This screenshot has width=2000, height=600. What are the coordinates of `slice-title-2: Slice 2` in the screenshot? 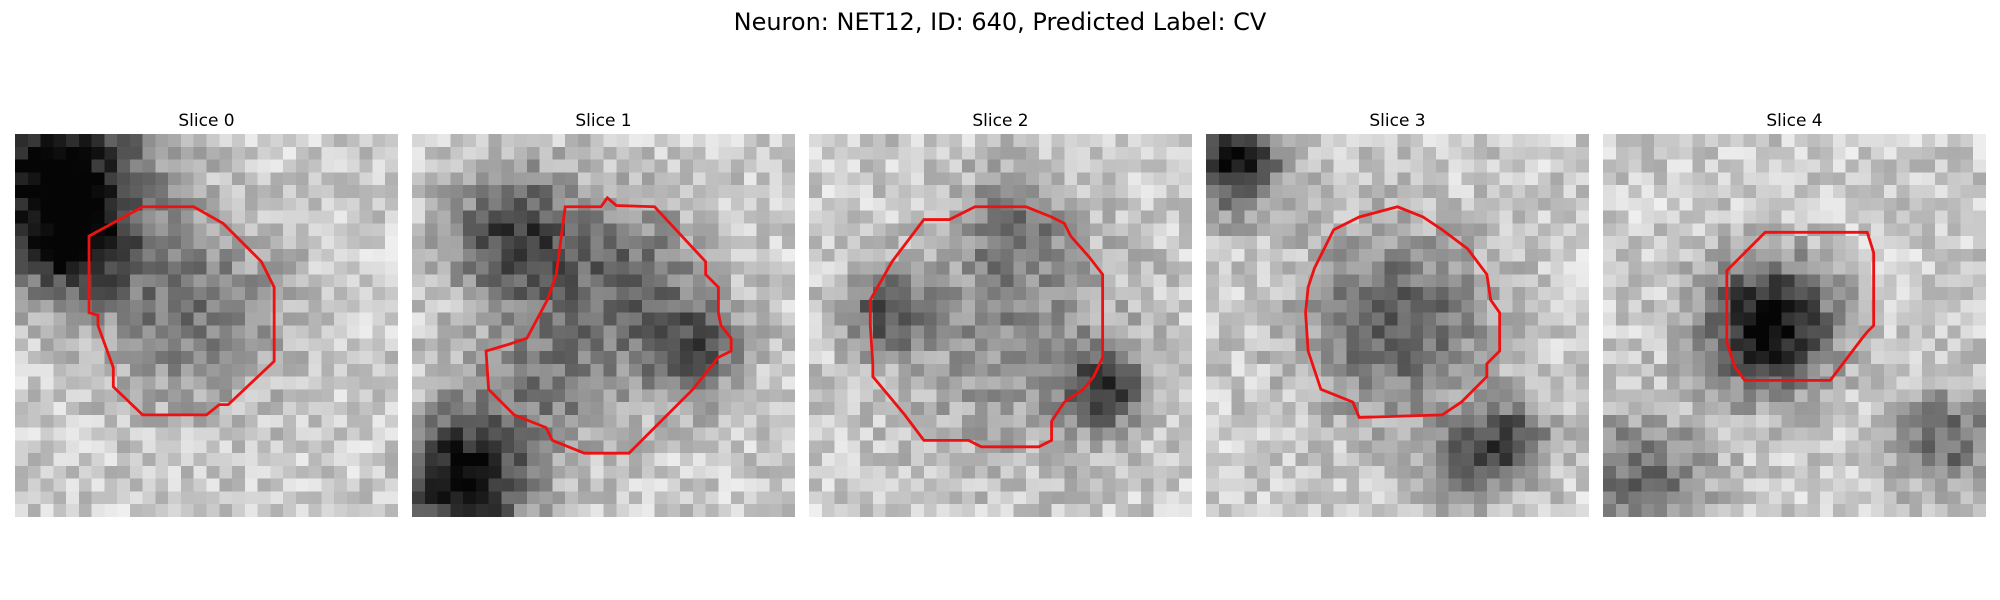 It's located at (1000, 121).